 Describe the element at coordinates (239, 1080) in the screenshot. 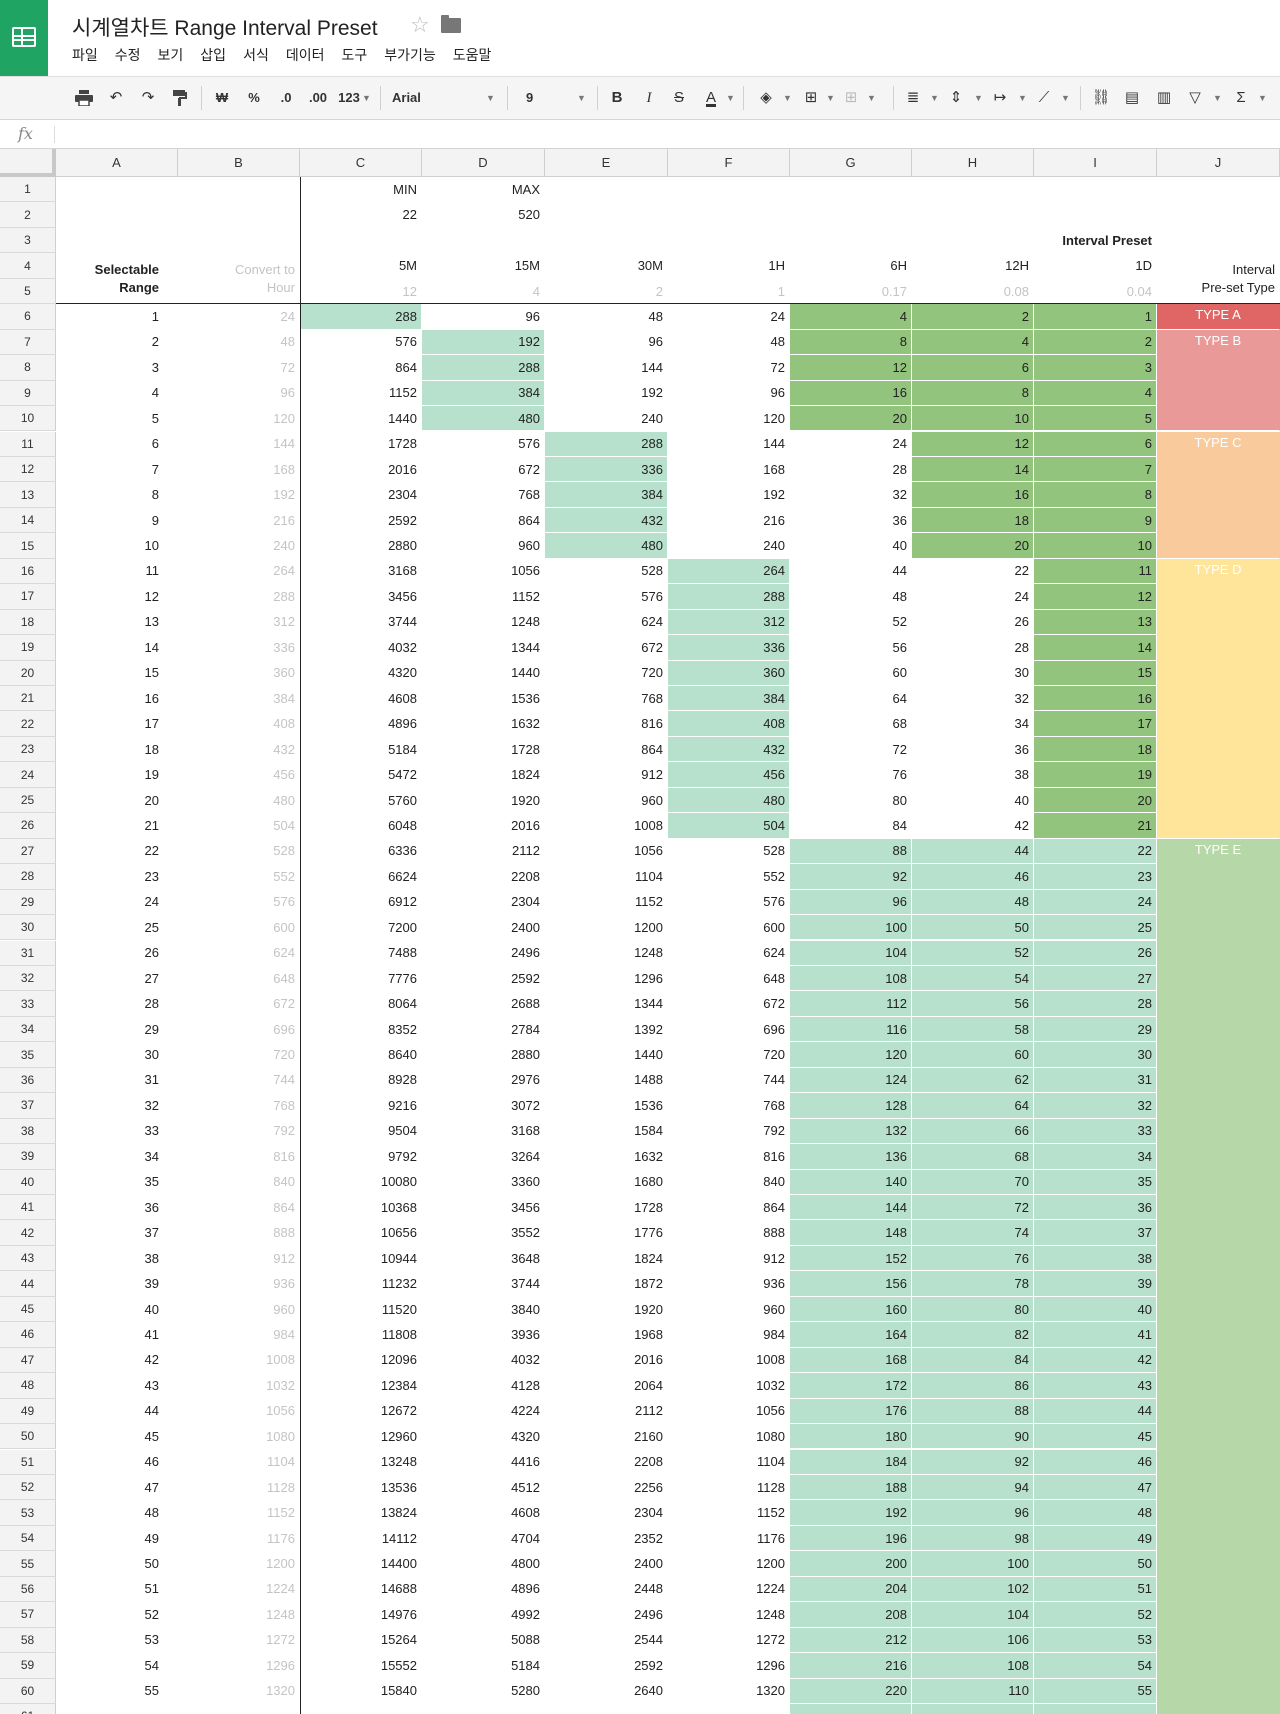

I see `cell-b36: 744` at that location.